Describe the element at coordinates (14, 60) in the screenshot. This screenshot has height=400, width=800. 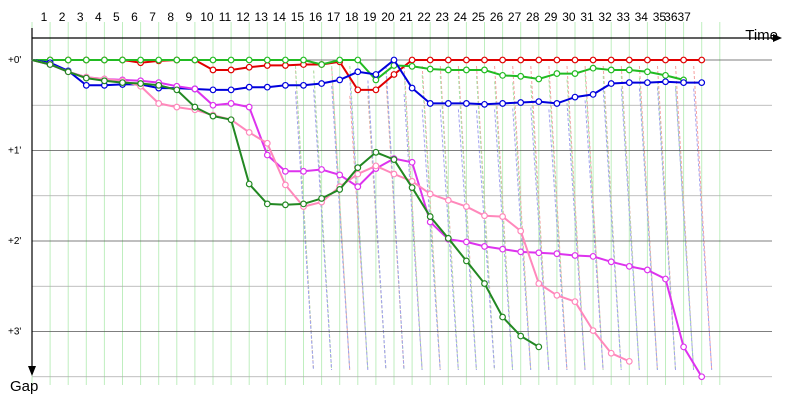
I see `y-tick-label: +0'` at that location.